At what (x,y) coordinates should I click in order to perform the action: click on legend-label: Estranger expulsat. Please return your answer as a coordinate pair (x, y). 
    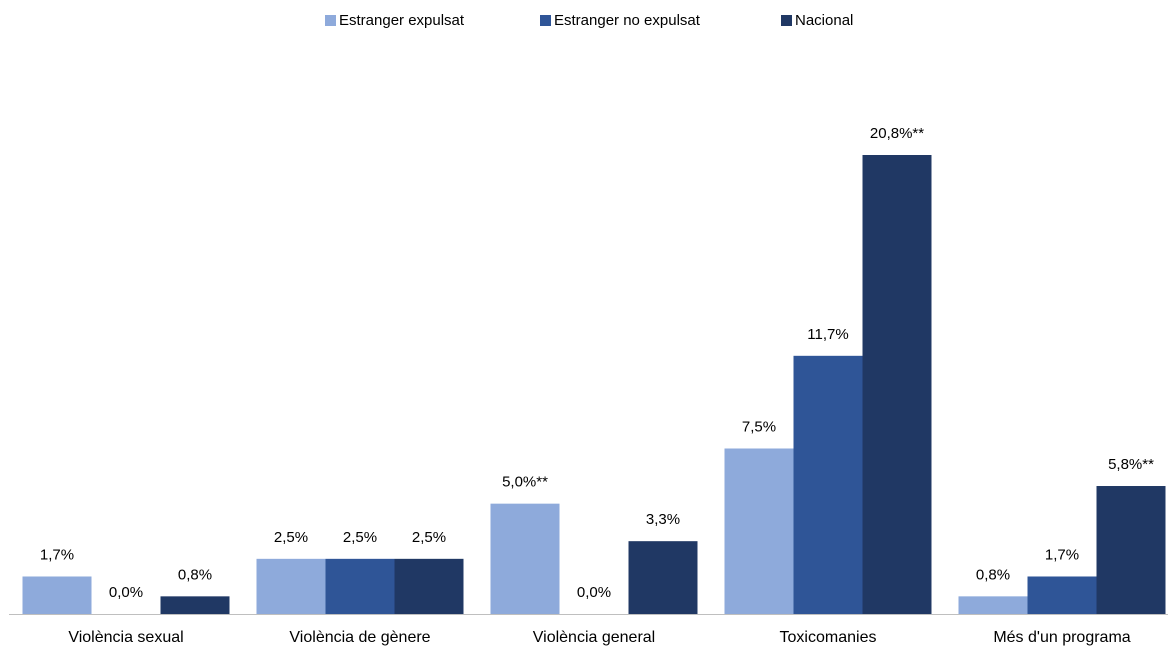
    Looking at the image, I should click on (402, 20).